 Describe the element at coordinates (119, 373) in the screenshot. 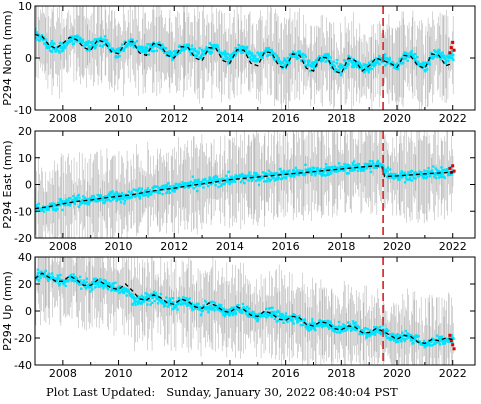

I see `x-tick-label: 2010` at that location.